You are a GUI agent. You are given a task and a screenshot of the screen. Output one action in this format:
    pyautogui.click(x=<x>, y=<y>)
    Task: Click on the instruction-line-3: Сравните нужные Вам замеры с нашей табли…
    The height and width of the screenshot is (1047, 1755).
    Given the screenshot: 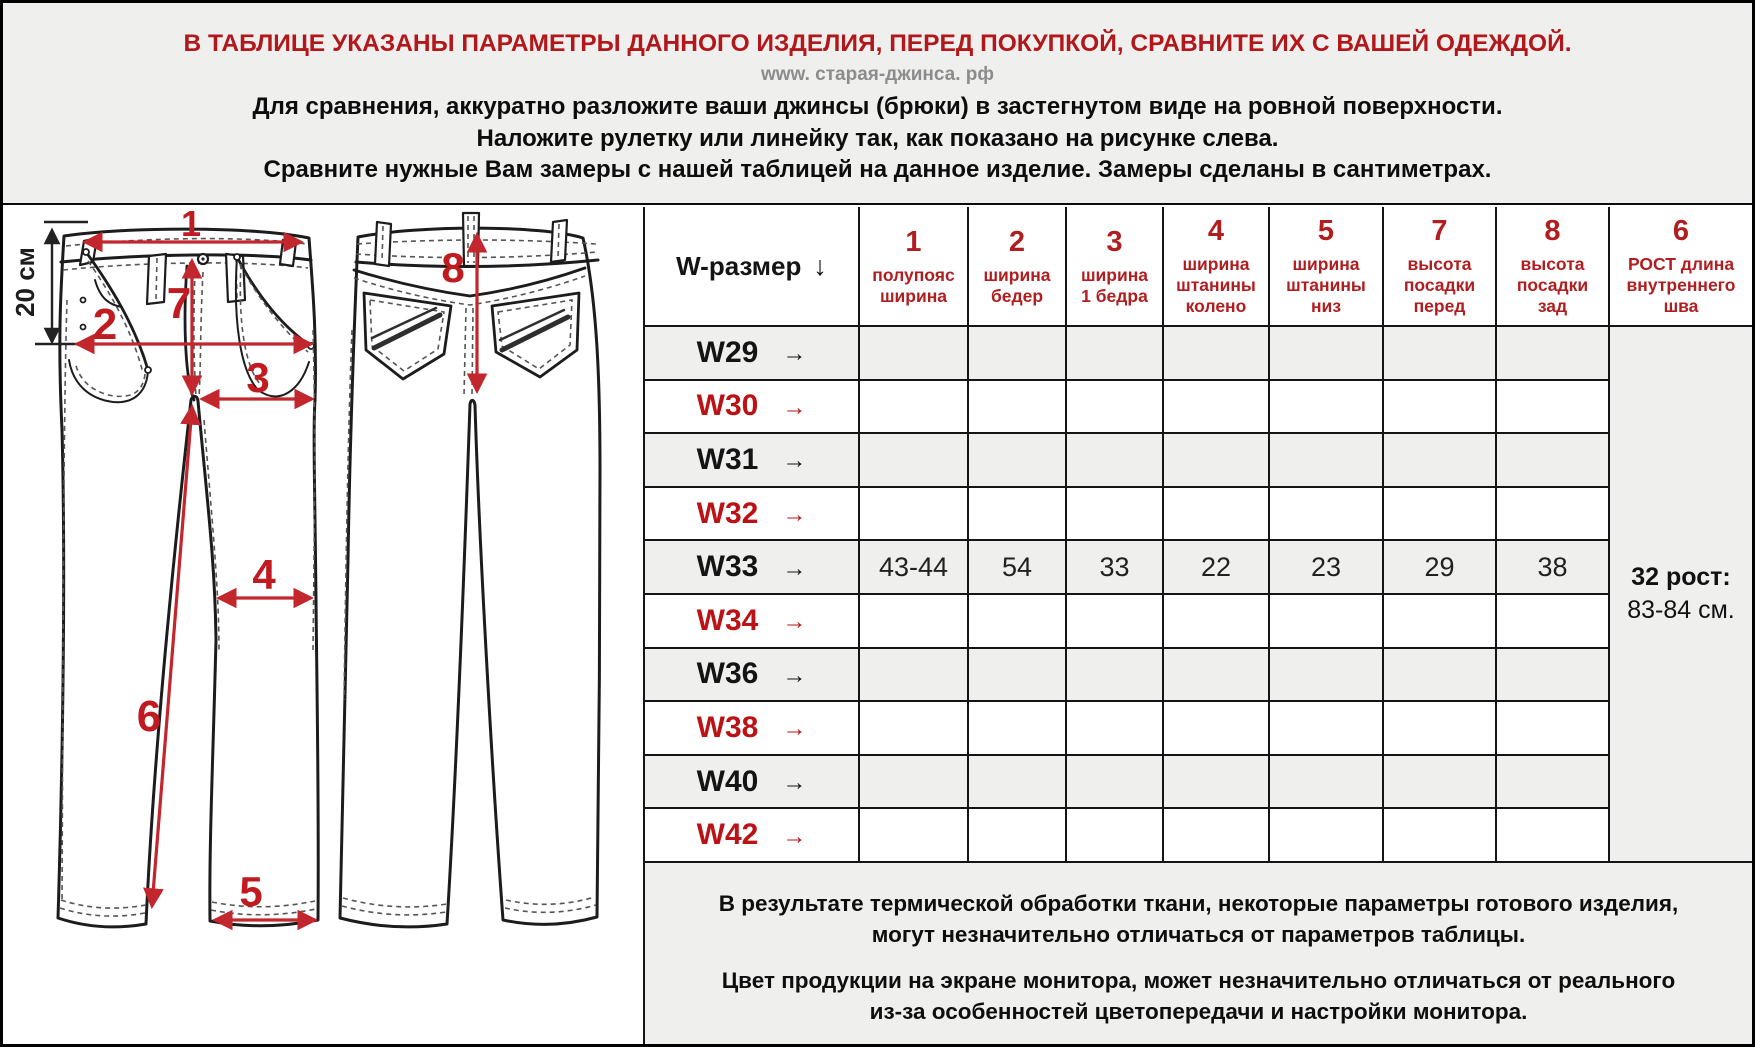 What is the action you would take?
    pyautogui.click(x=877, y=169)
    